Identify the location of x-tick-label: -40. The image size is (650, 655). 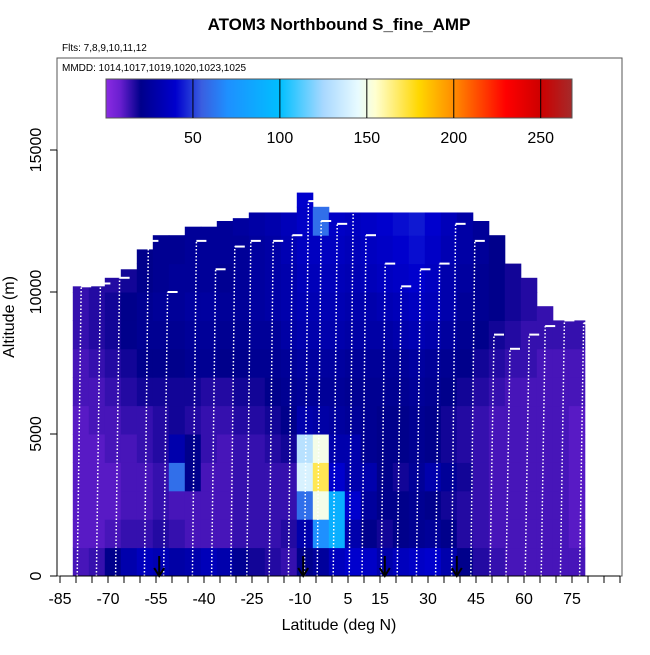
(203, 599).